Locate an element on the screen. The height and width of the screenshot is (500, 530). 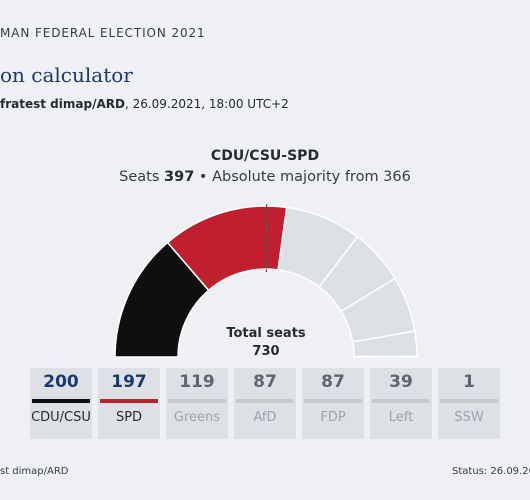
source-name: fratest dimap/ARD is located at coordinates (62, 104).